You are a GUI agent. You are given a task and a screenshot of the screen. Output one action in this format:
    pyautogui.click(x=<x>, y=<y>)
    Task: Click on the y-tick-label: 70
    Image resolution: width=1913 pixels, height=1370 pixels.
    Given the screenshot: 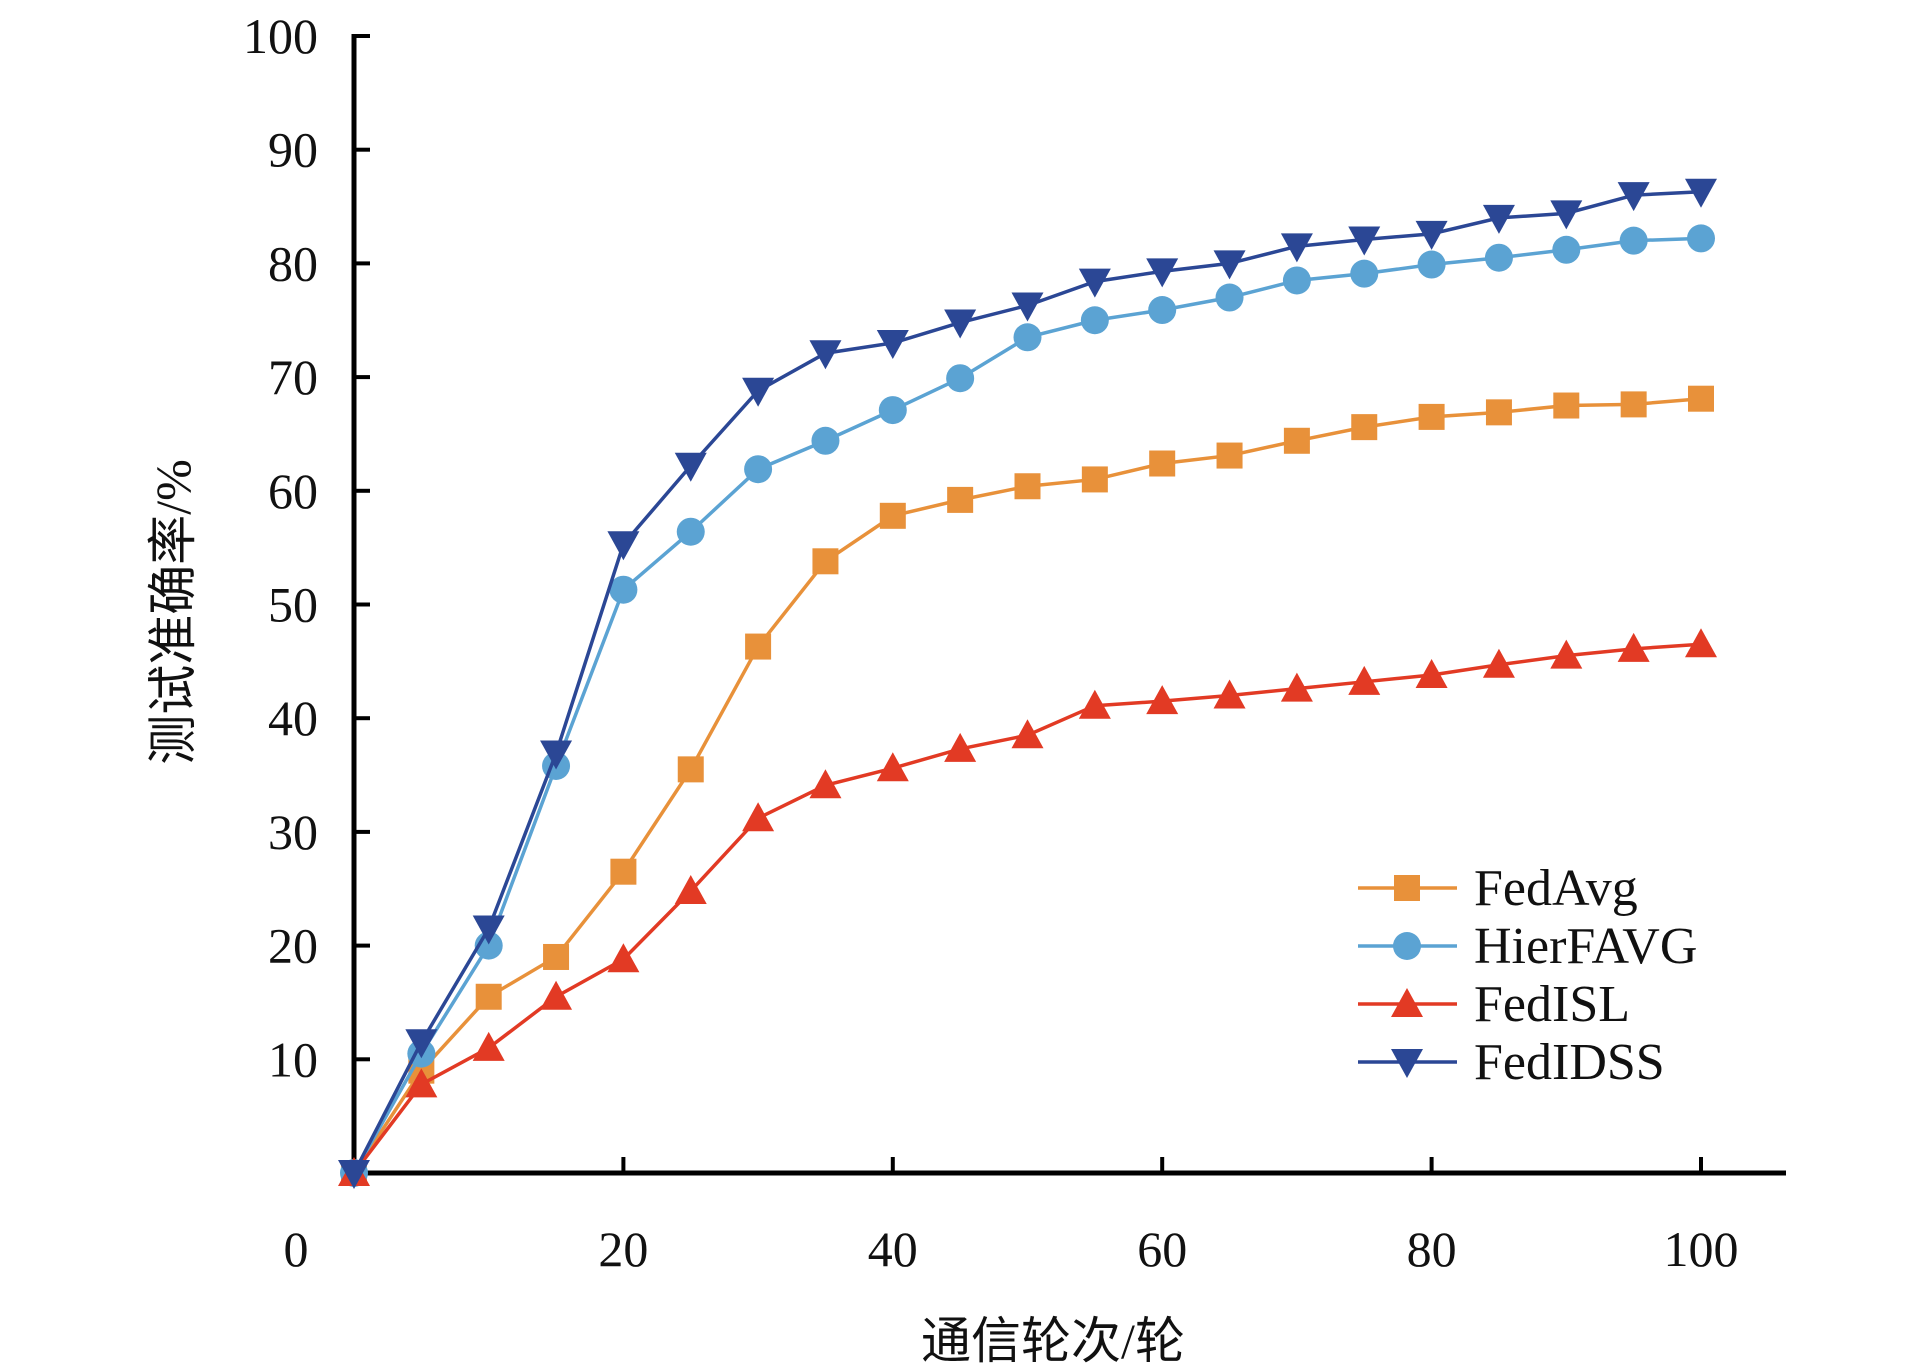 What is the action you would take?
    pyautogui.click(x=293, y=377)
    